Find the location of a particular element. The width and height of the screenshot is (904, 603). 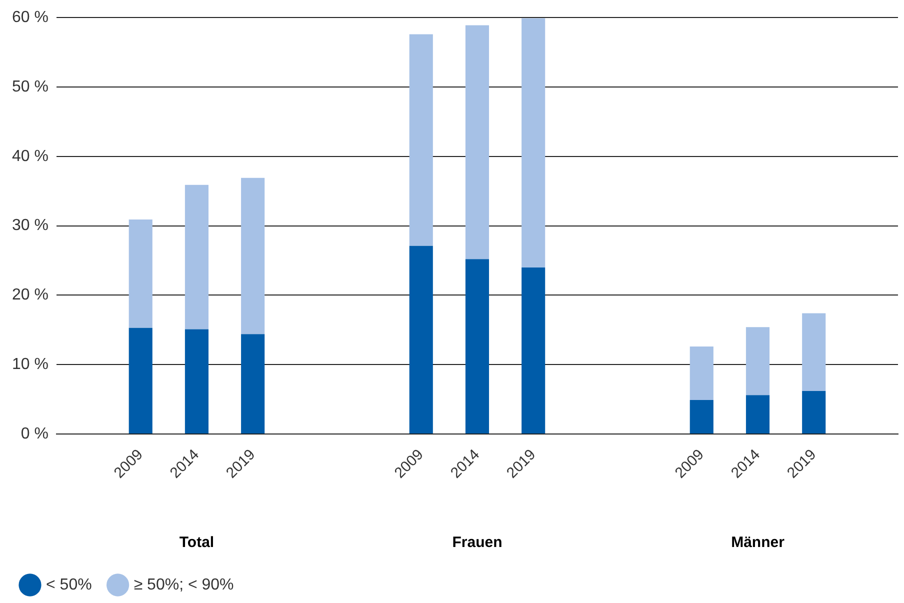

y-tick-label: 40 % is located at coordinates (30, 156).